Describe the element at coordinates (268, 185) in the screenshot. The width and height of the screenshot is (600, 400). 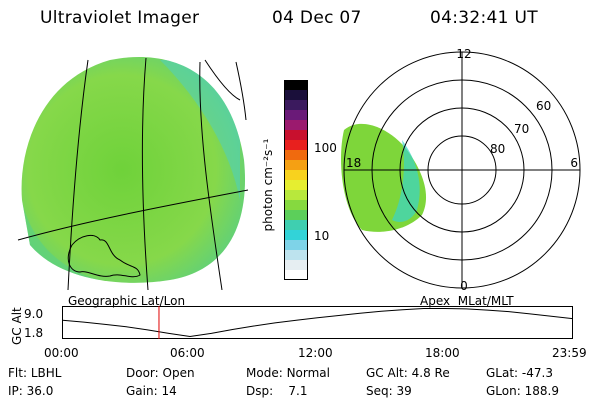
I see `colorbar-unit-label: photon cm⁻²s⁻¹` at that location.